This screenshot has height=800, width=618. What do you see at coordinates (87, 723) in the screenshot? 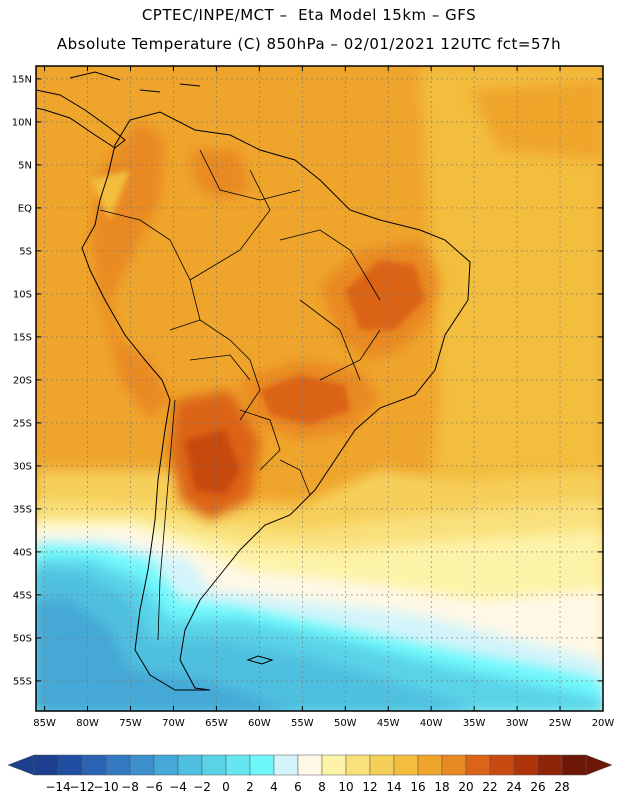
I see `lon-tick-label: 80W` at bounding box center [87, 723].